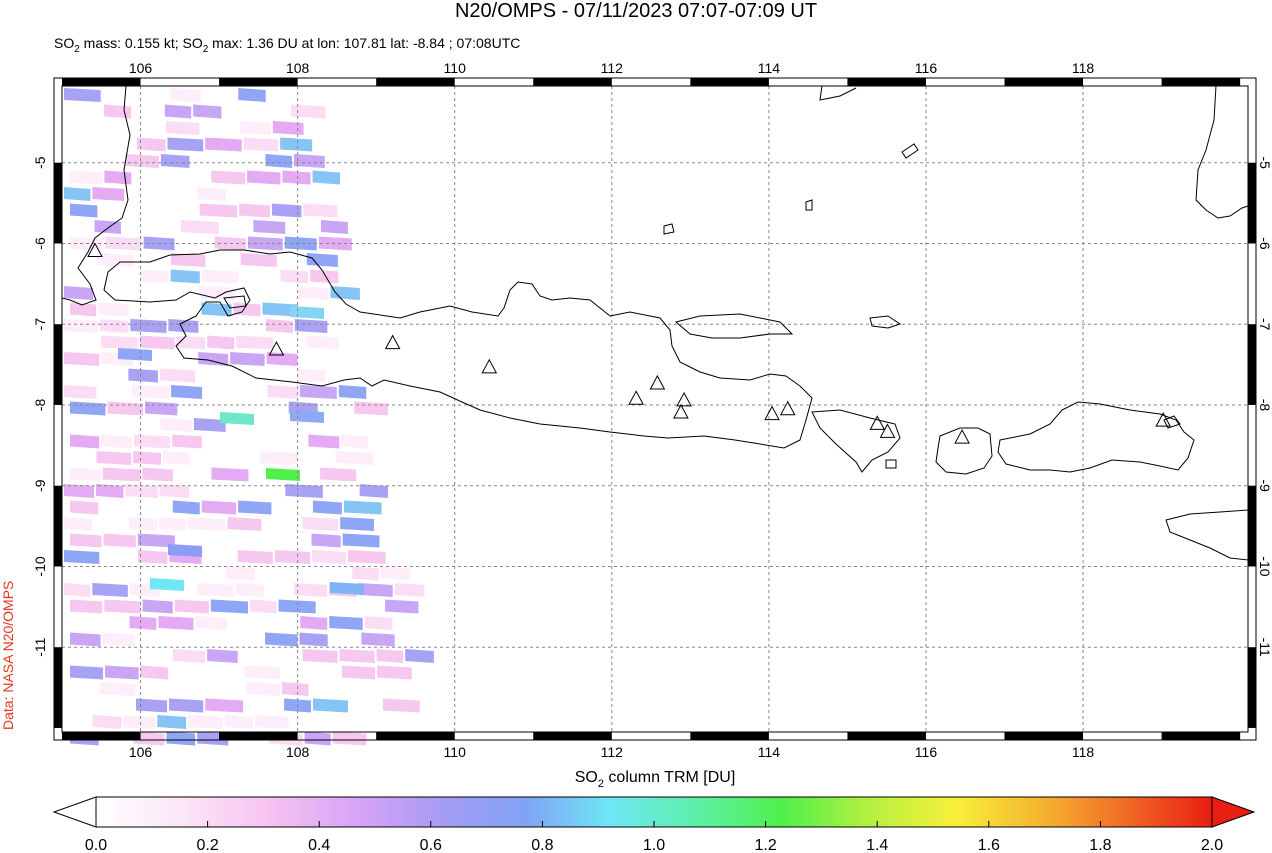  What do you see at coordinates (636, 11) in the screenshot?
I see `page-title: N20/OMPS - 07/11/2023 07:07-07:09 UT` at bounding box center [636, 11].